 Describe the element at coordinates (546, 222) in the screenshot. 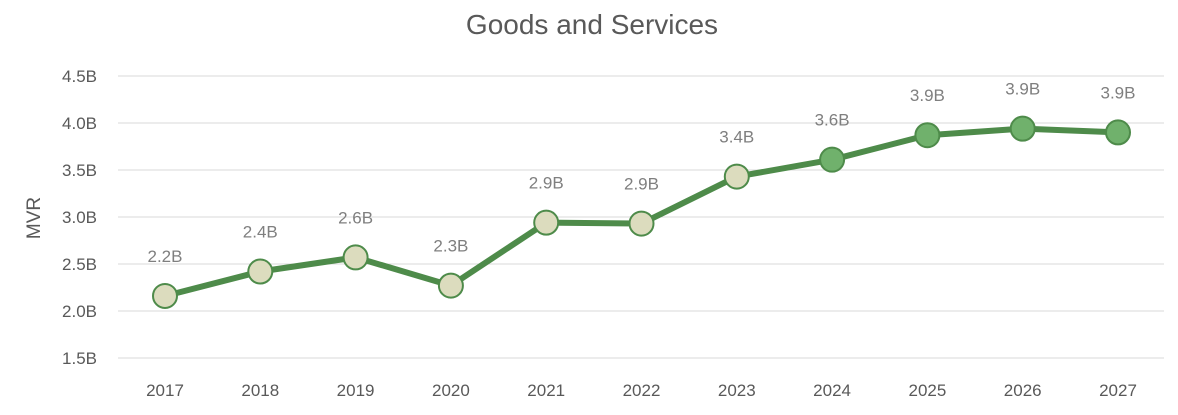

I see `data-point-2021` at that location.